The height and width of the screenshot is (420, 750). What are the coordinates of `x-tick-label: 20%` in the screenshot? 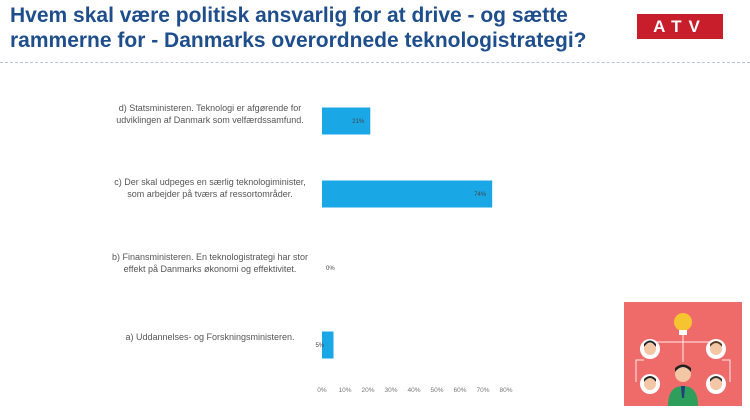 It's located at (367, 390).